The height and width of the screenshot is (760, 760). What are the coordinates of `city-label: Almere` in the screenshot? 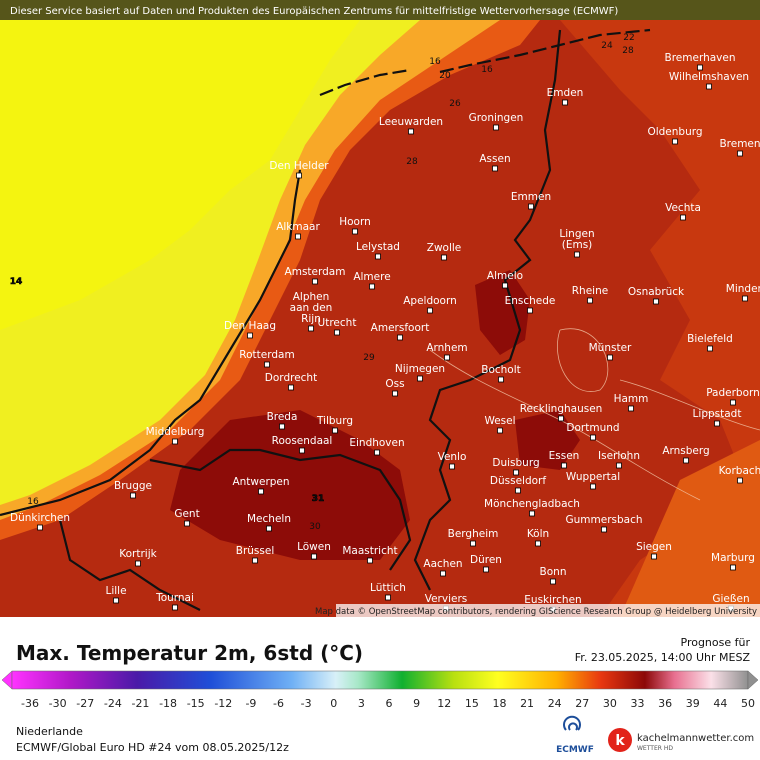 It's located at (371, 277).